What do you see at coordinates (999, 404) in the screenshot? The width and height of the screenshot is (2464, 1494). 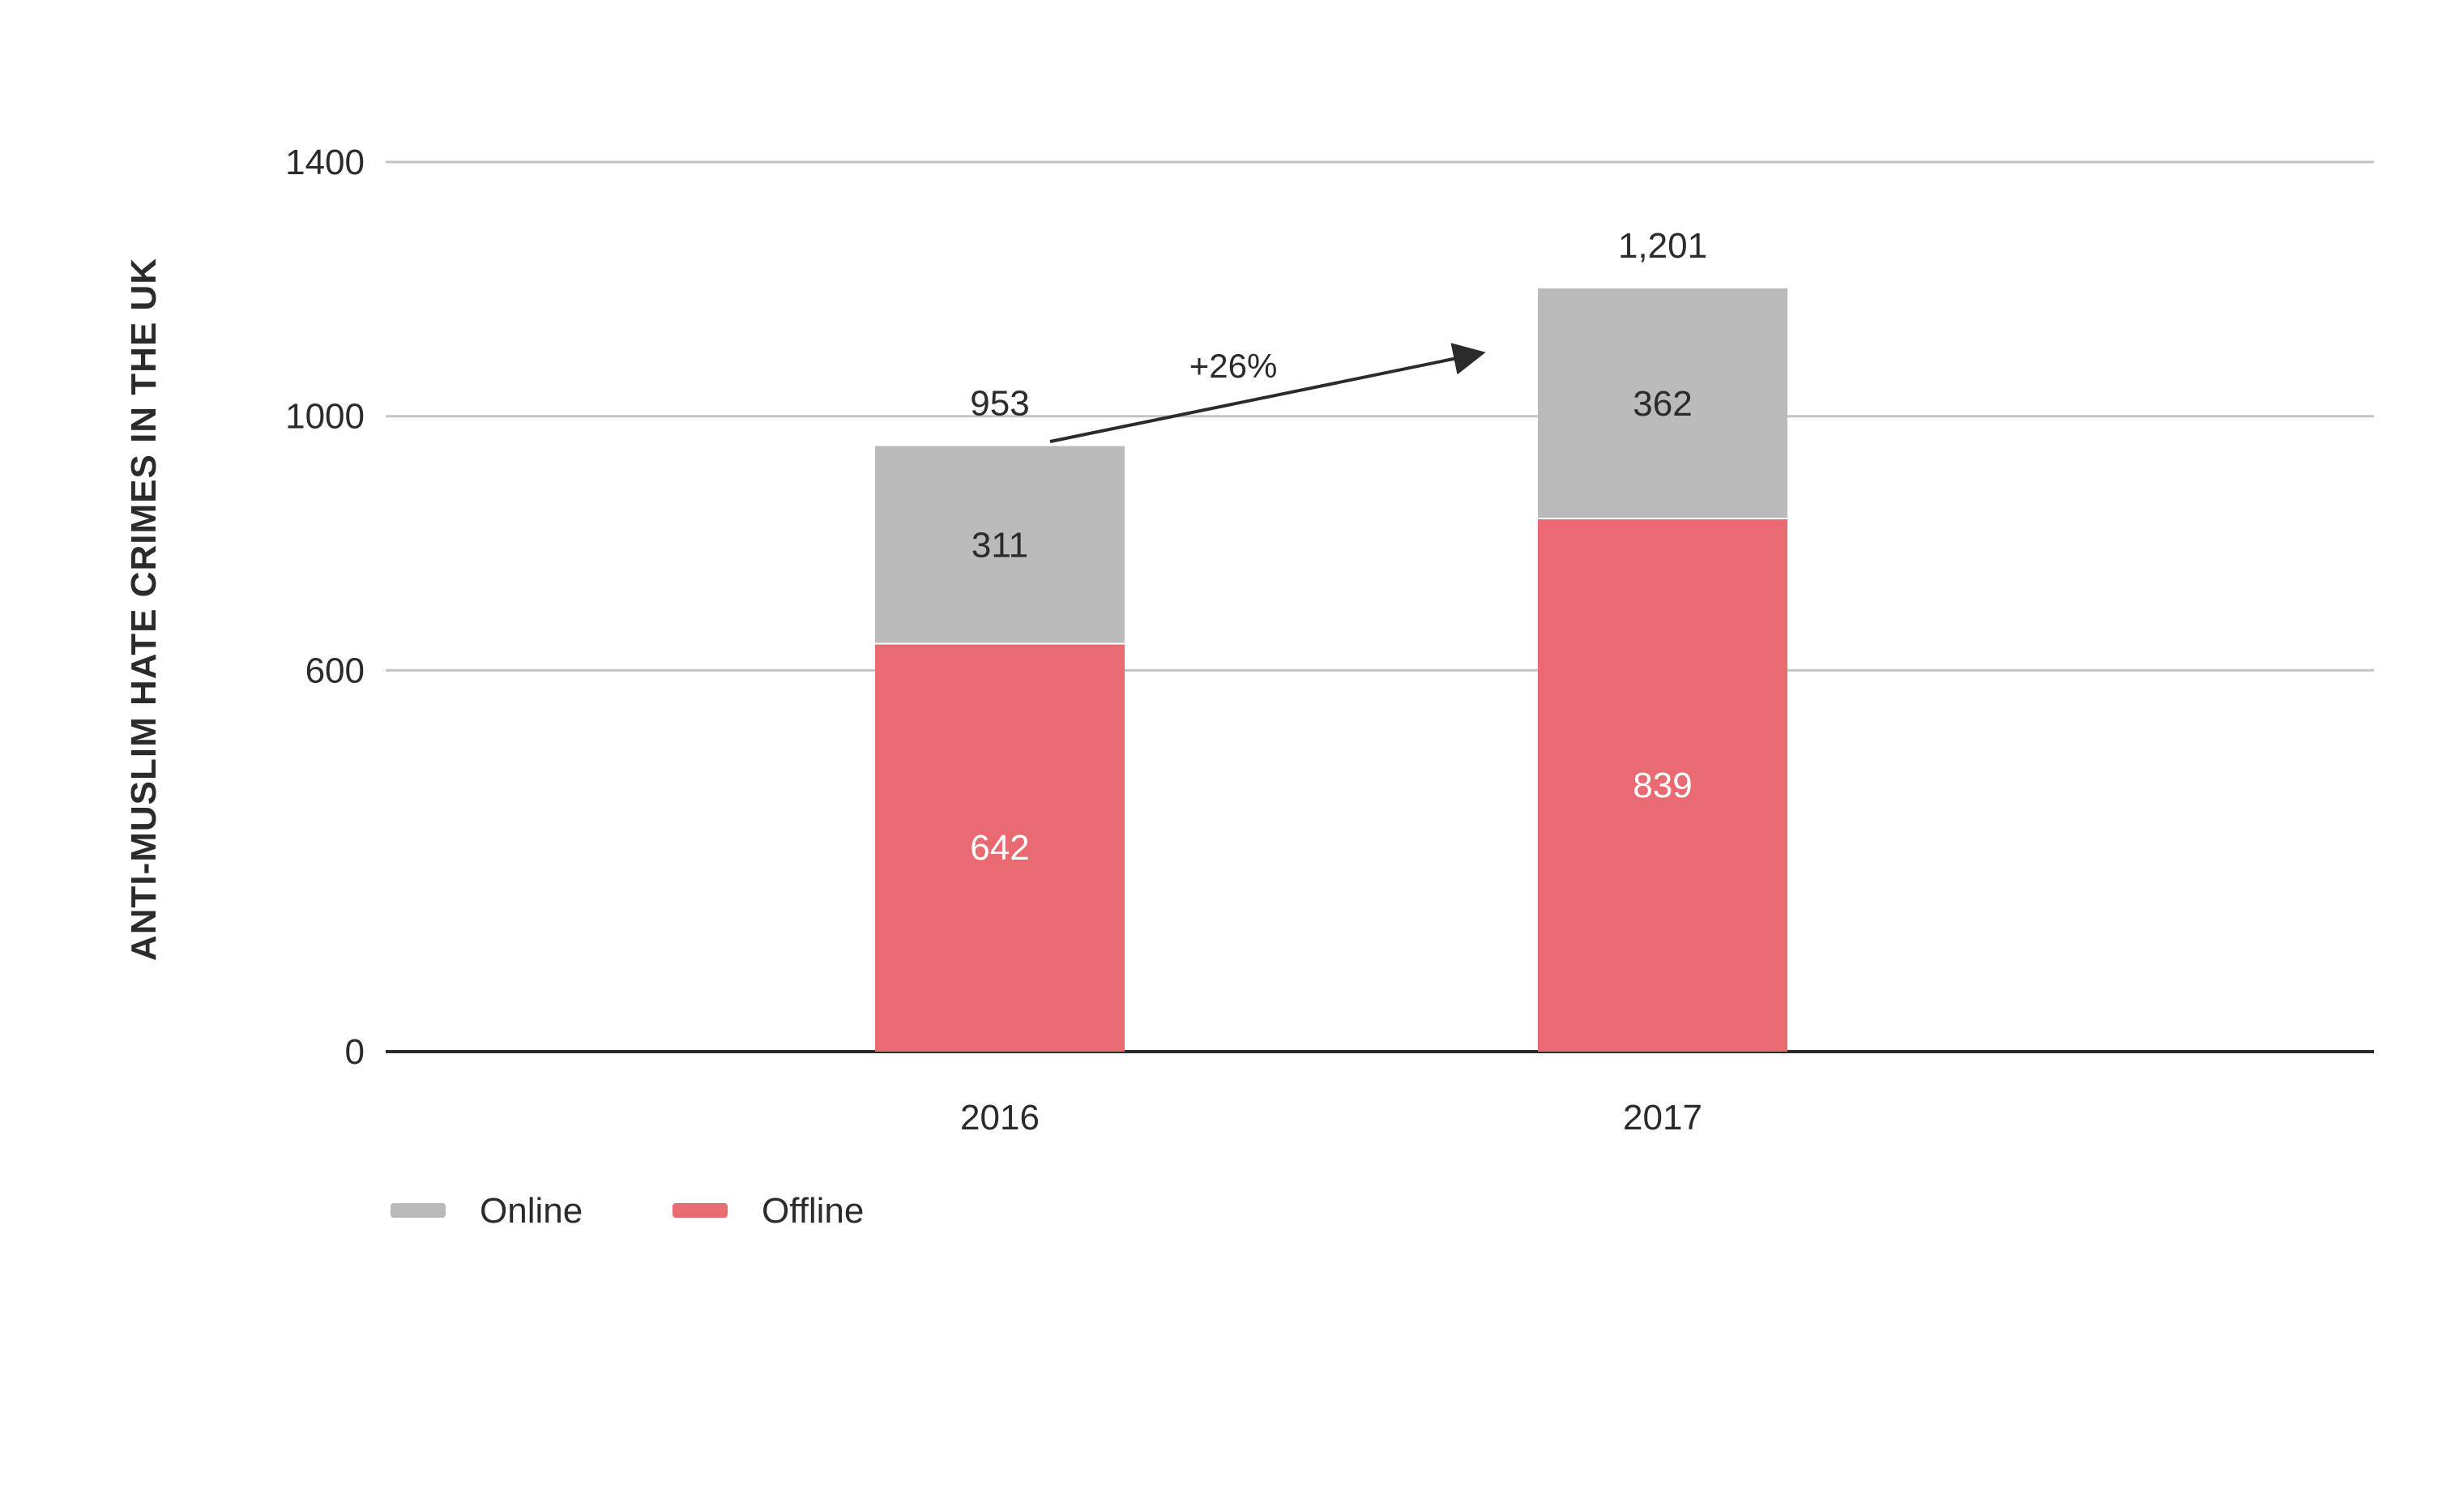 I see `total-label-2016: 953` at bounding box center [999, 404].